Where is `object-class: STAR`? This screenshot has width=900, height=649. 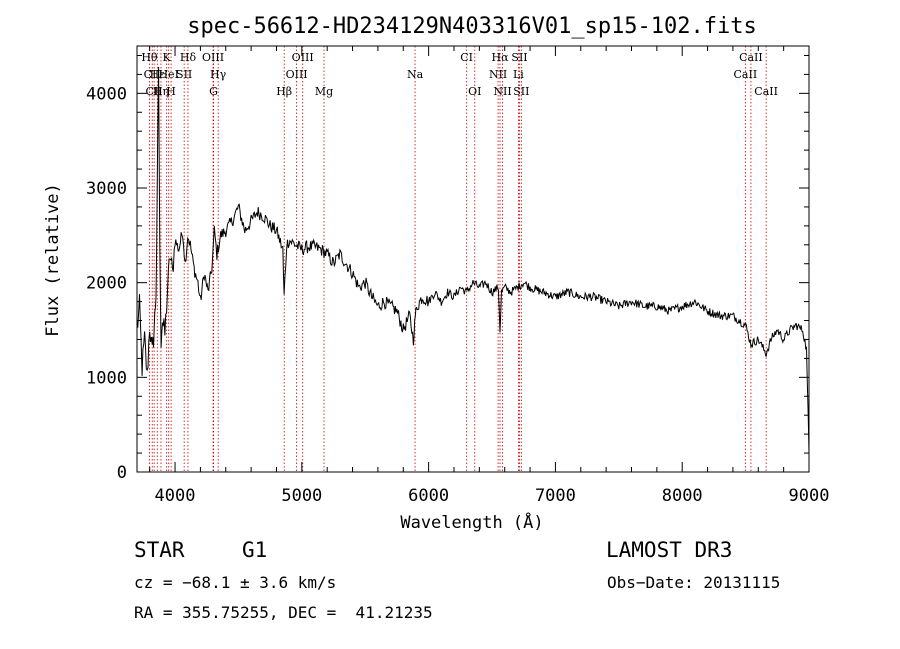
object-class: STAR is located at coordinates (159, 550).